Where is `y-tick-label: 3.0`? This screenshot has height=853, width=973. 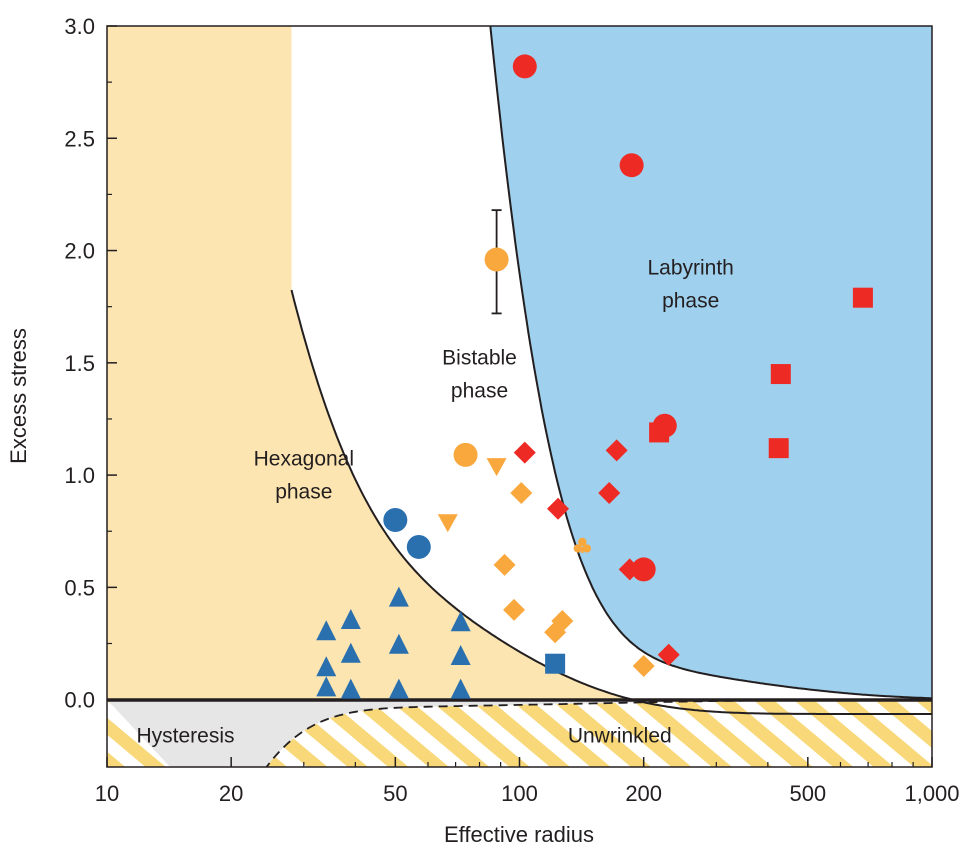
y-tick-label: 3.0 is located at coordinates (79, 26).